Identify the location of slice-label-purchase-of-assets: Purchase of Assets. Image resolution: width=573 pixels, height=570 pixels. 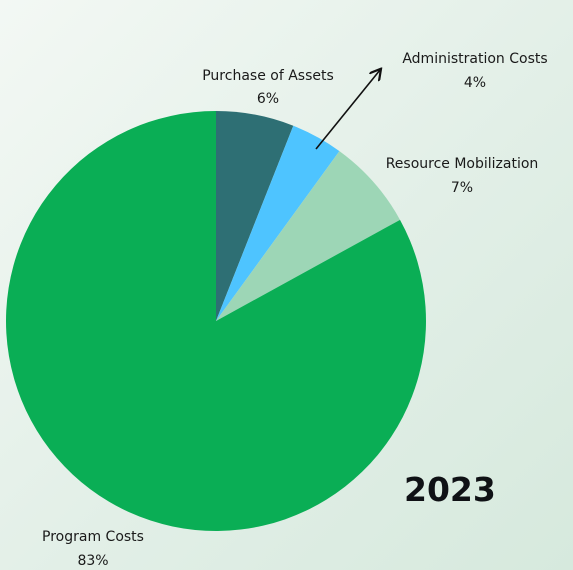
(268, 76).